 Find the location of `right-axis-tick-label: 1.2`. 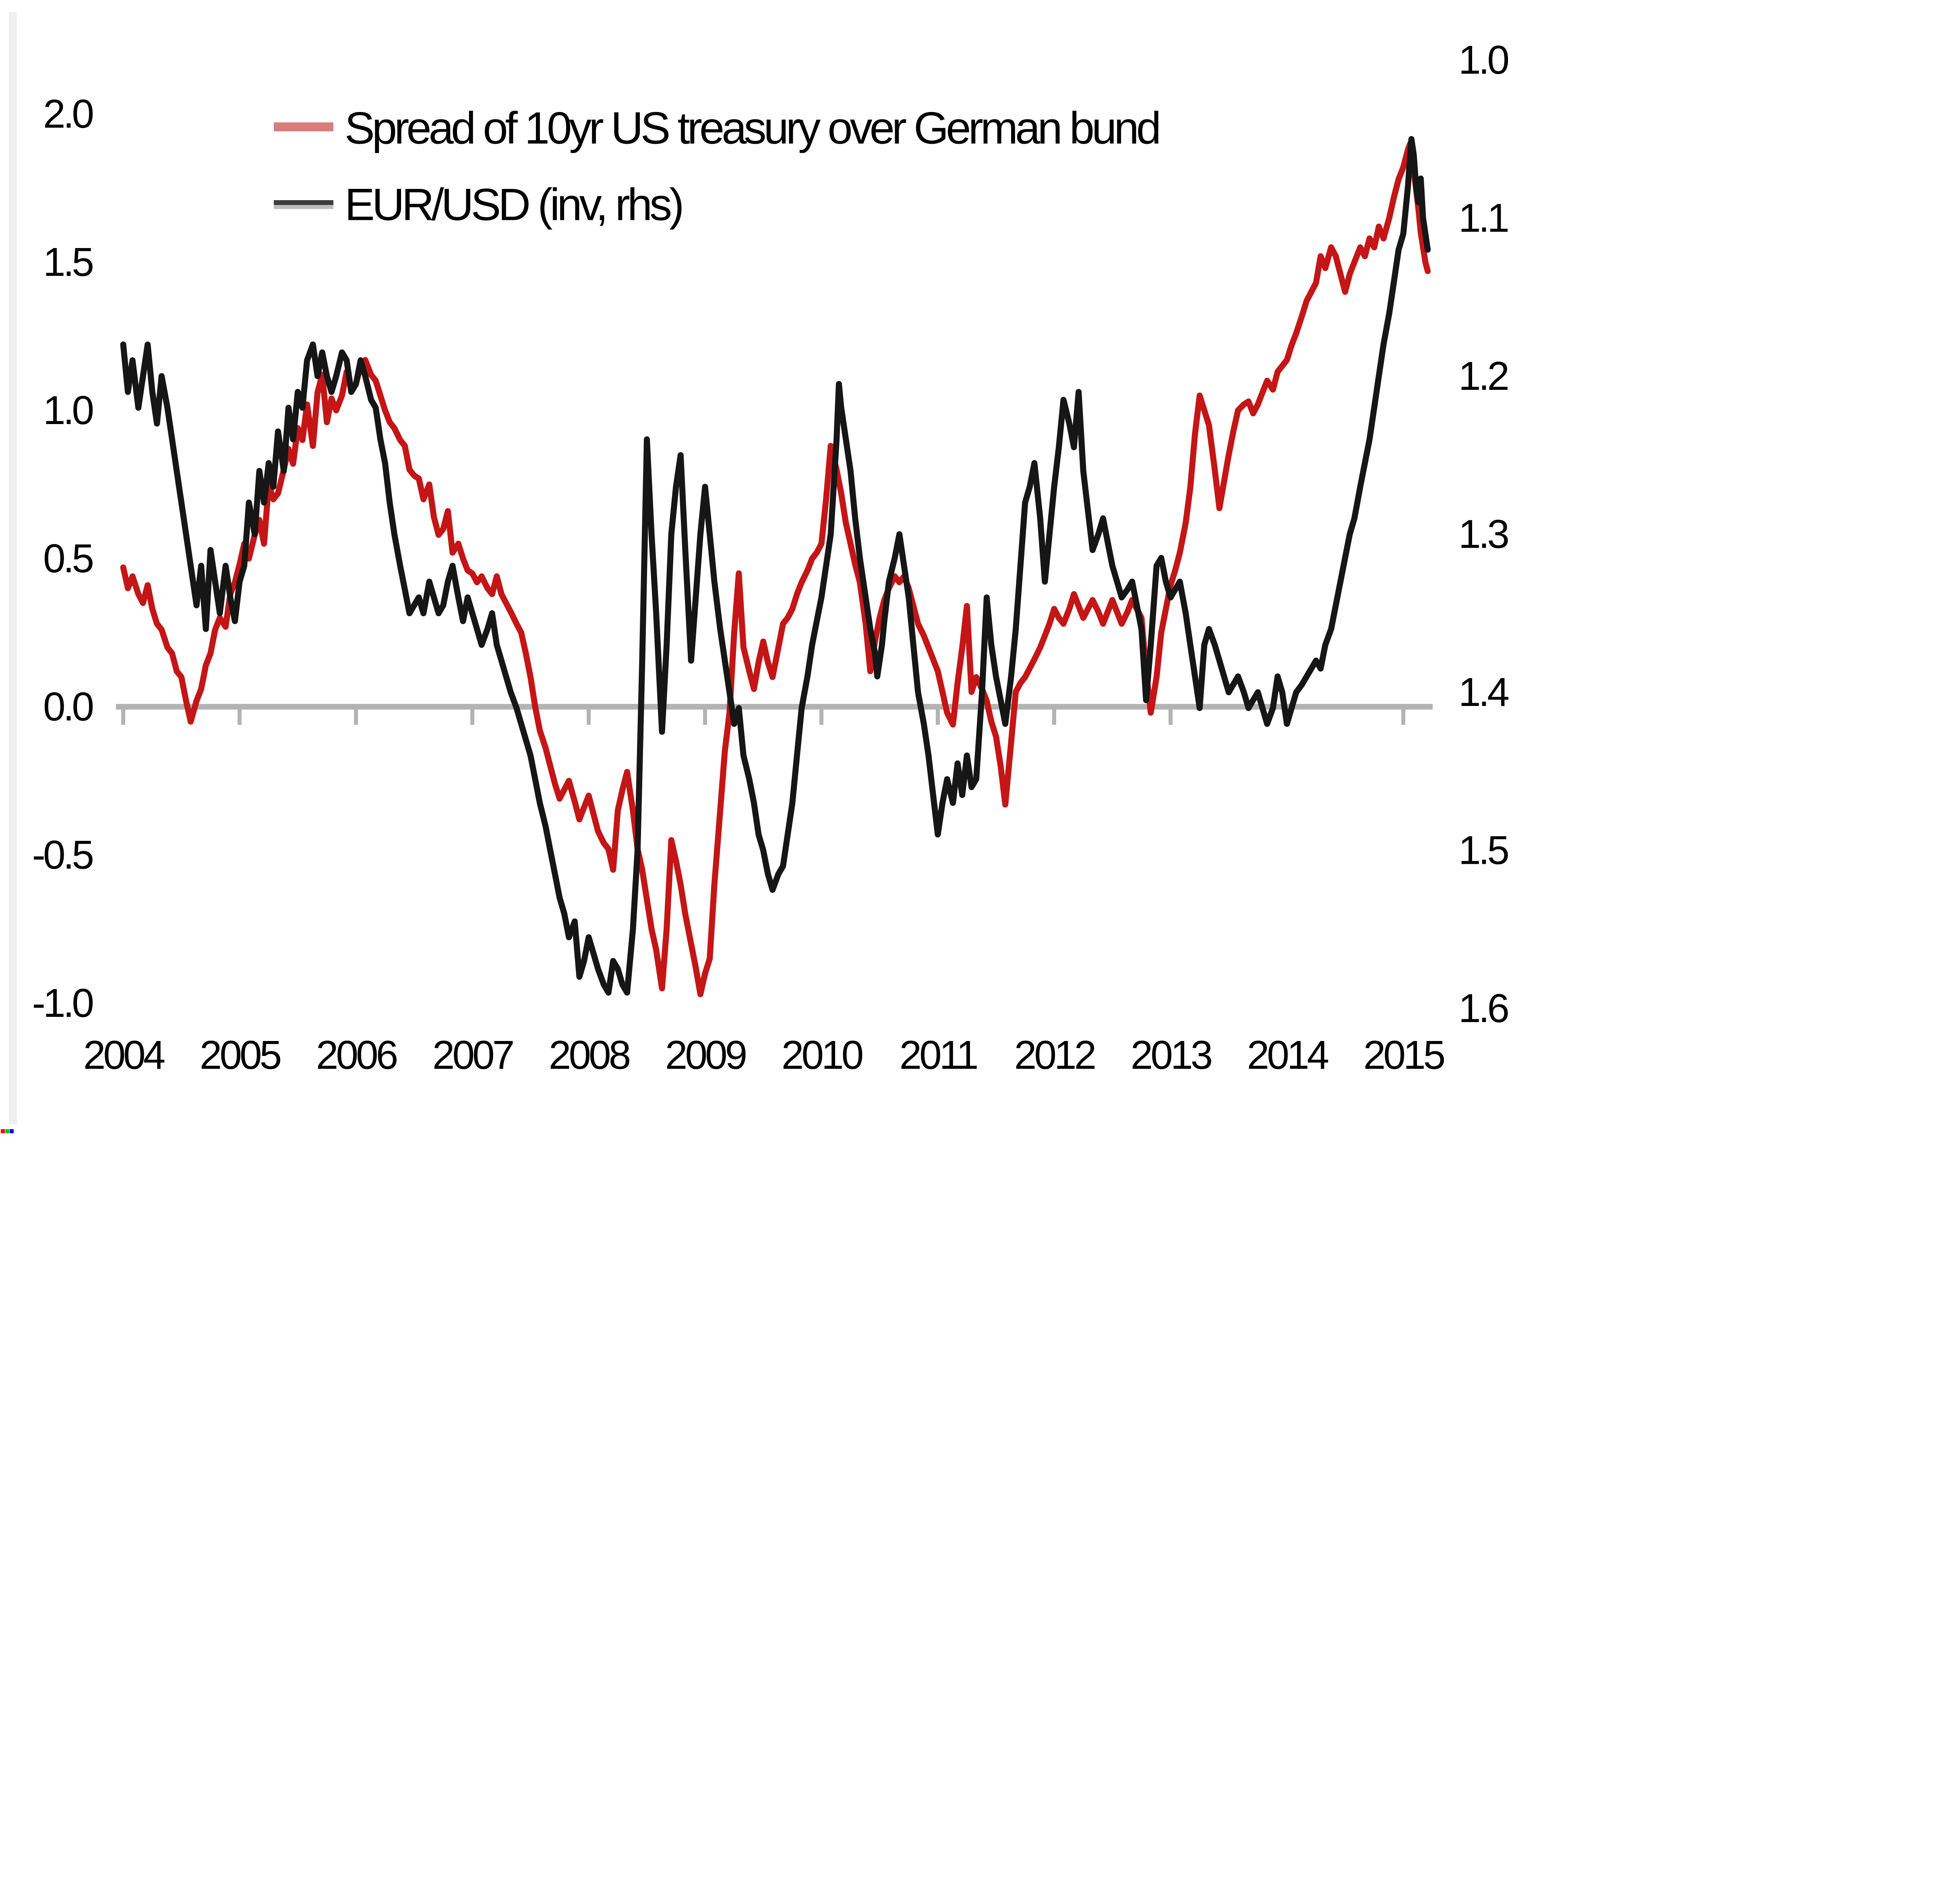

right-axis-tick-label: 1.2 is located at coordinates (1483, 376).